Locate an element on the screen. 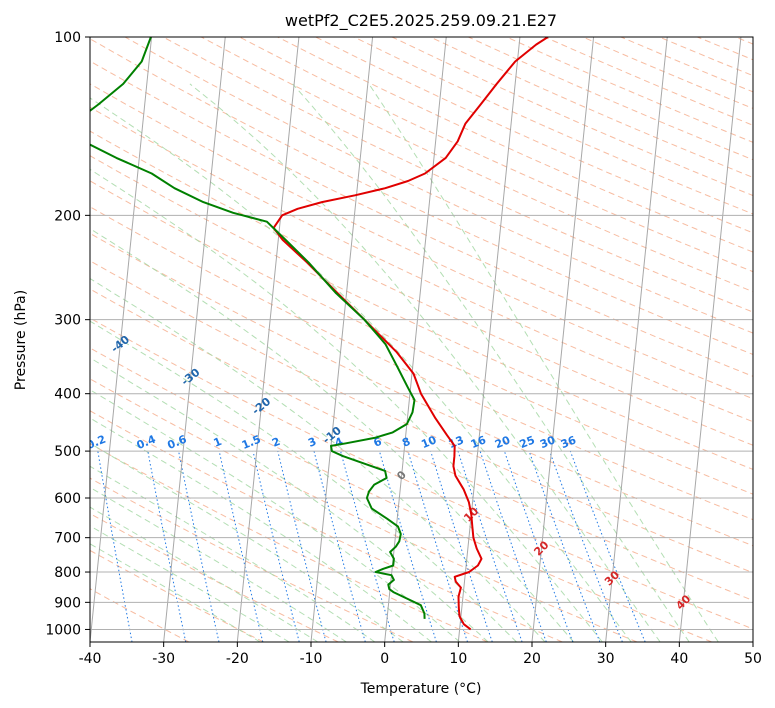 Image resolution: width=775 pixels, height=708 pixels. mixing-ratio-label: 13 is located at coordinates (456, 442).